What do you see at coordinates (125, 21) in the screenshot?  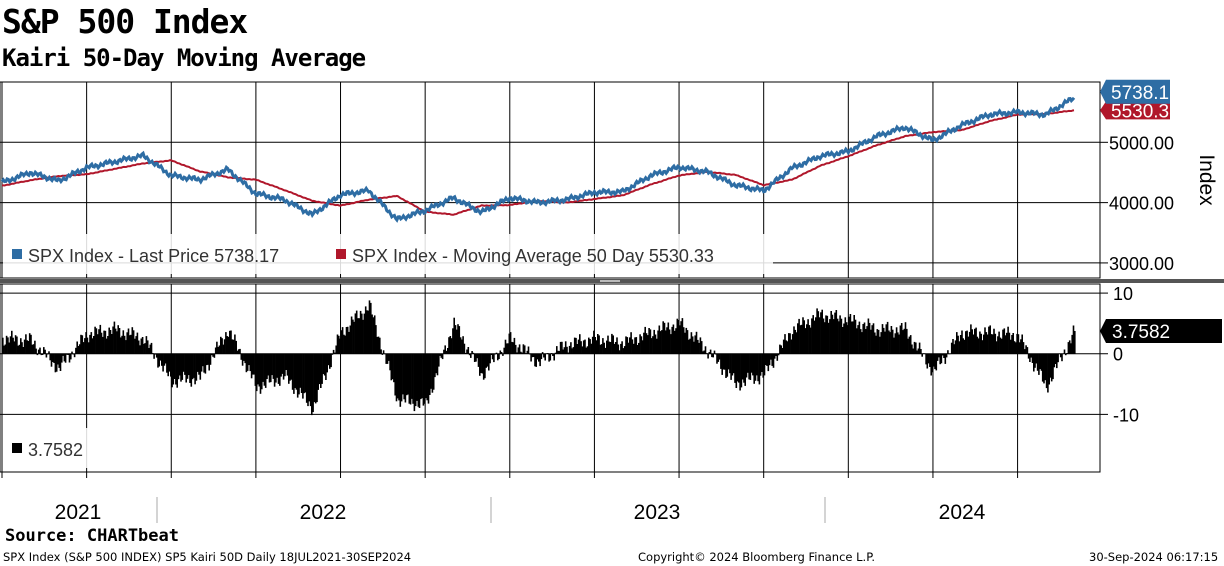 I see `chart-title: S&P 500 Index` at bounding box center [125, 21].